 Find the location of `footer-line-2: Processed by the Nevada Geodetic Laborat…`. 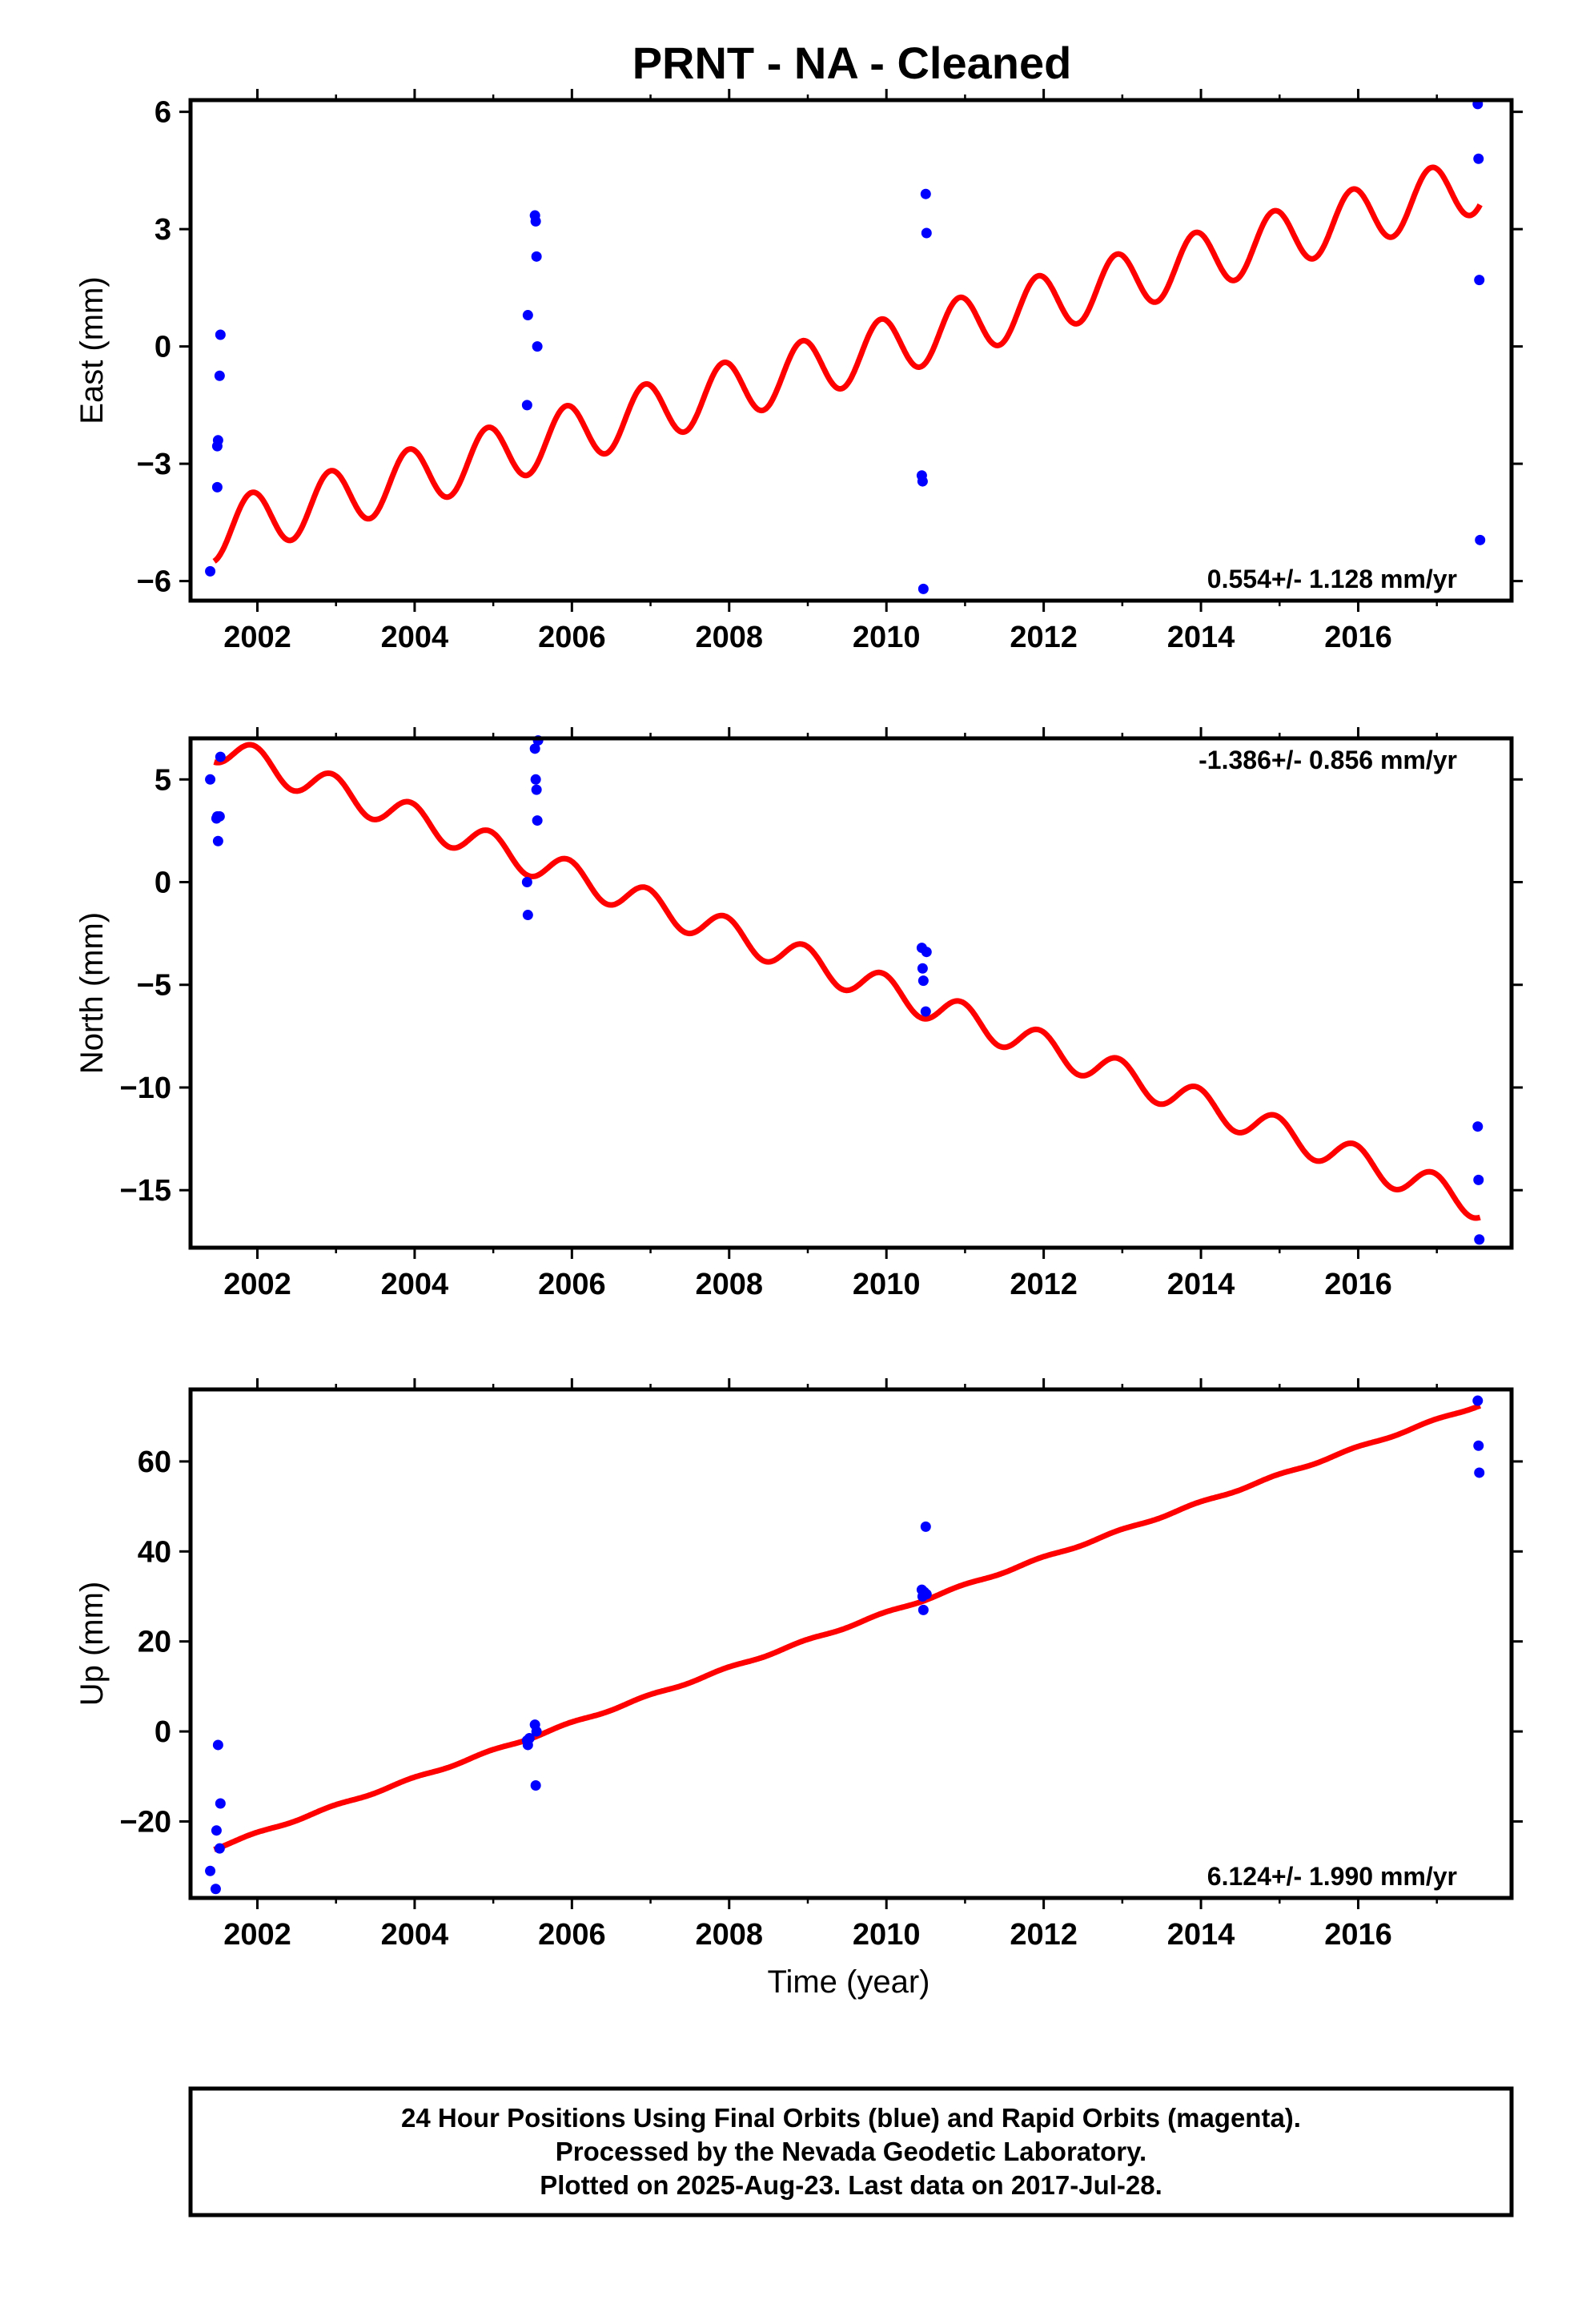

footer-line-2: Processed by the Nevada Geodetic Laborat… is located at coordinates (851, 2151).